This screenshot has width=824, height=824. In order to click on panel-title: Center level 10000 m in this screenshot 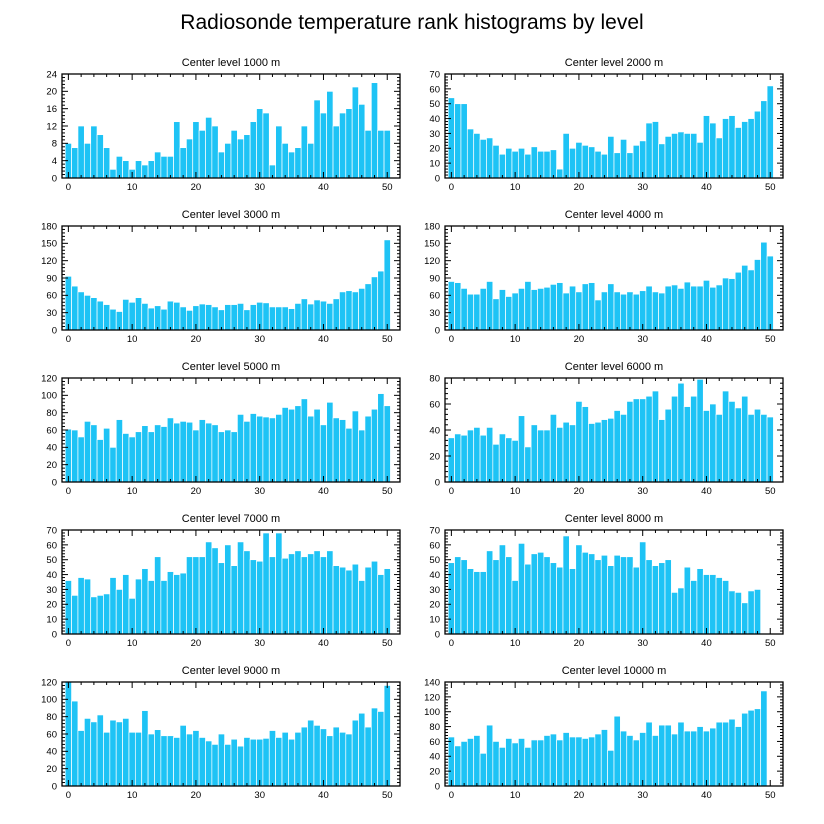, I will do `click(614, 671)`.